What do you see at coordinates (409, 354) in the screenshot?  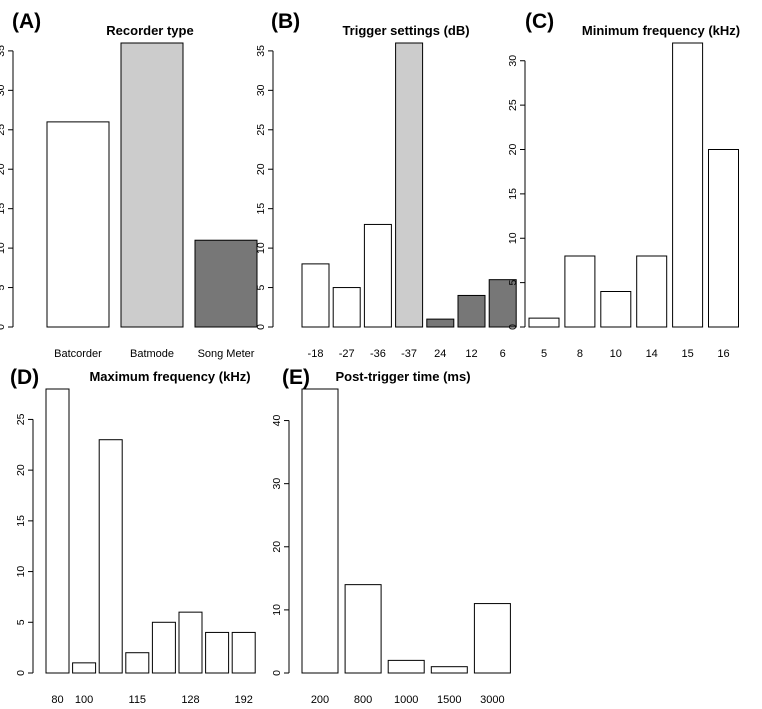 I see `x-tick-label: -37` at bounding box center [409, 354].